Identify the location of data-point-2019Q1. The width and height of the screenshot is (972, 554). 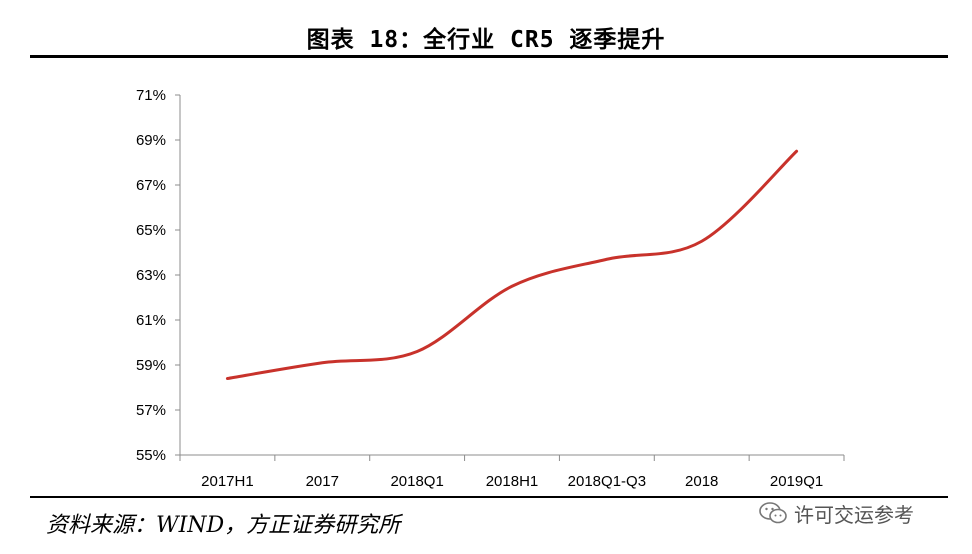
(796, 151).